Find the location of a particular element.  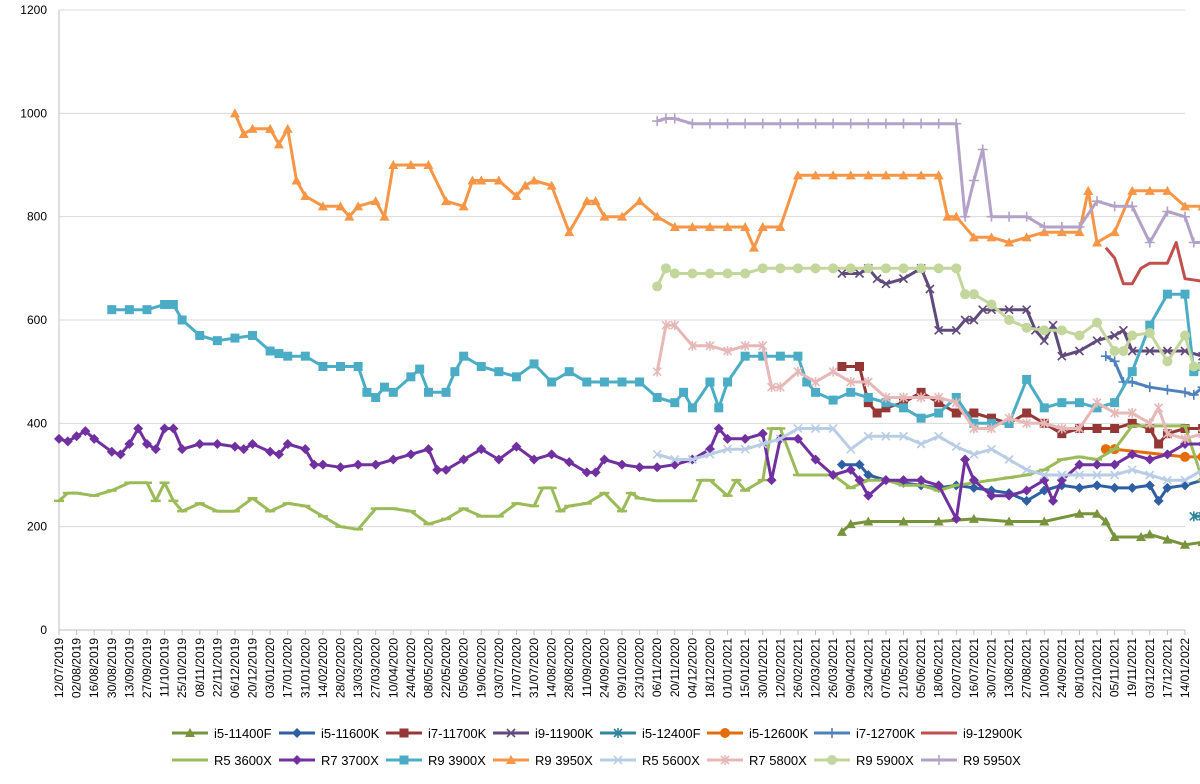

legend-label: R9 3950X is located at coordinates (564, 760).